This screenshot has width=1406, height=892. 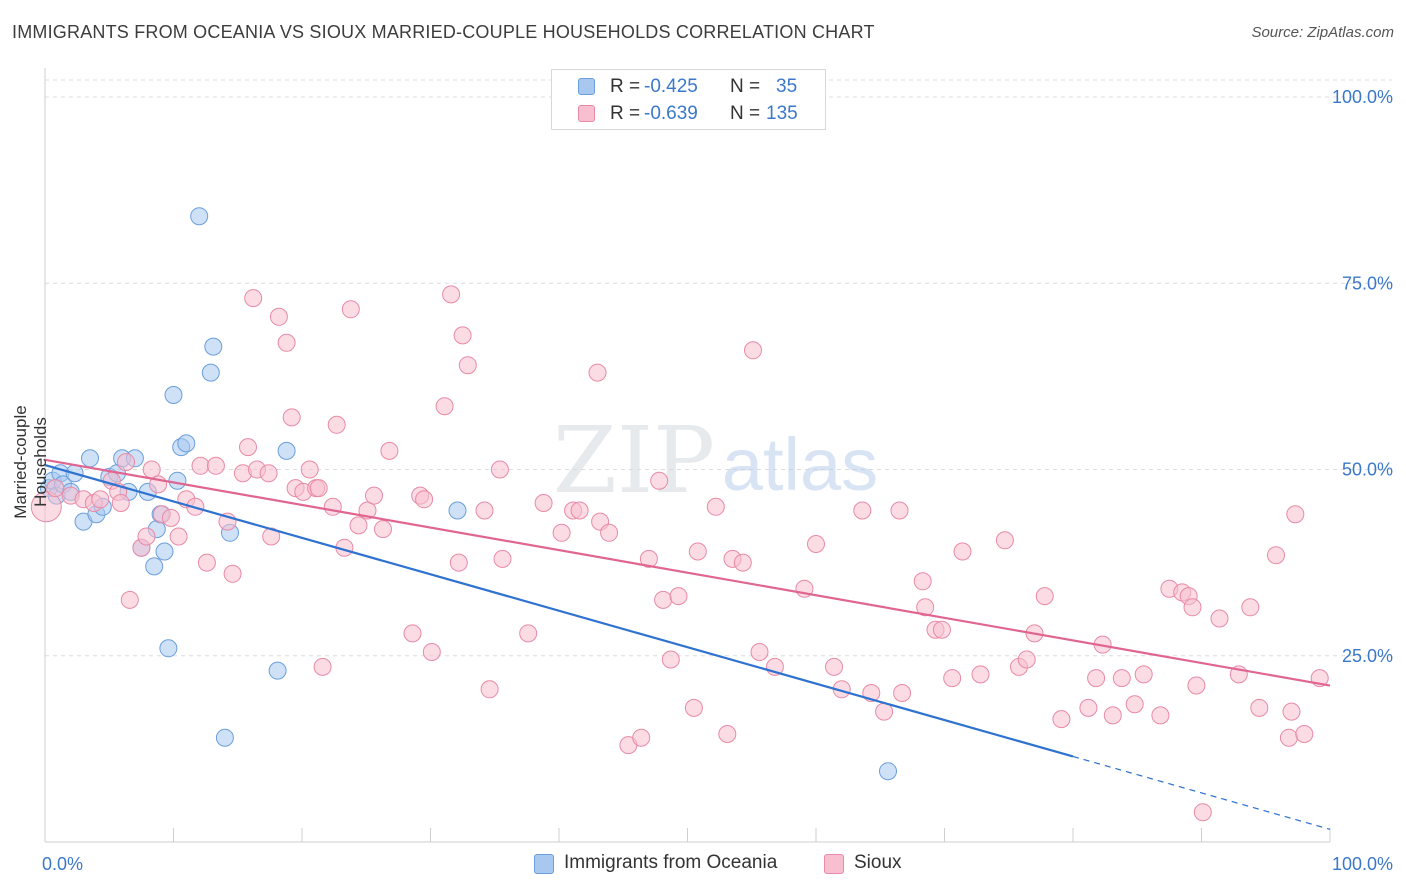 What do you see at coordinates (1362, 864) in the screenshot?
I see `x-tick-label-max: 100.0%` at bounding box center [1362, 864].